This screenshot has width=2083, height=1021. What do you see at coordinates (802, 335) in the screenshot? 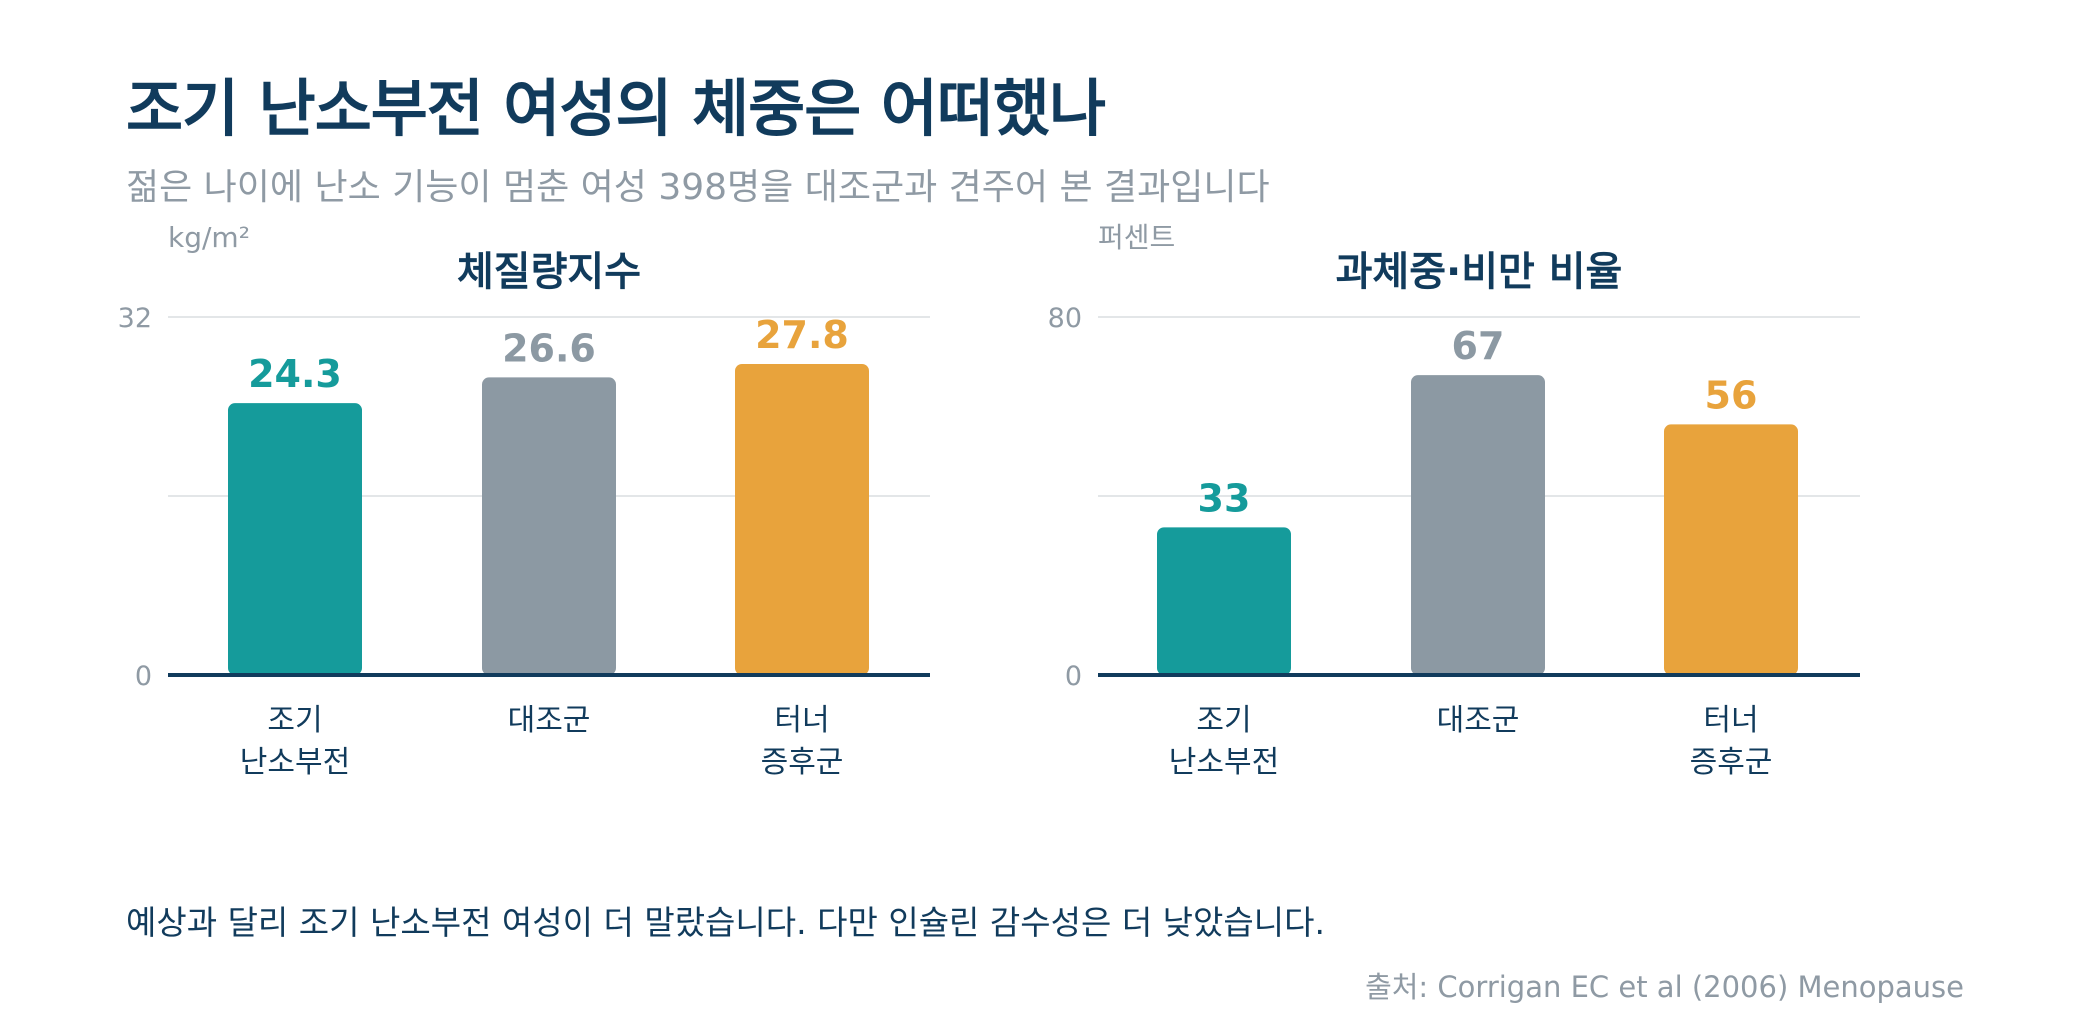
I see `chart-1-value-label-3: 27.8` at bounding box center [802, 335].